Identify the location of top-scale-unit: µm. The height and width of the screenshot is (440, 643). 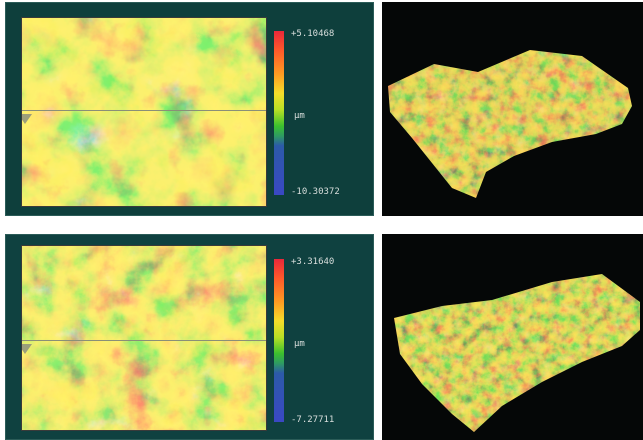
(299, 116).